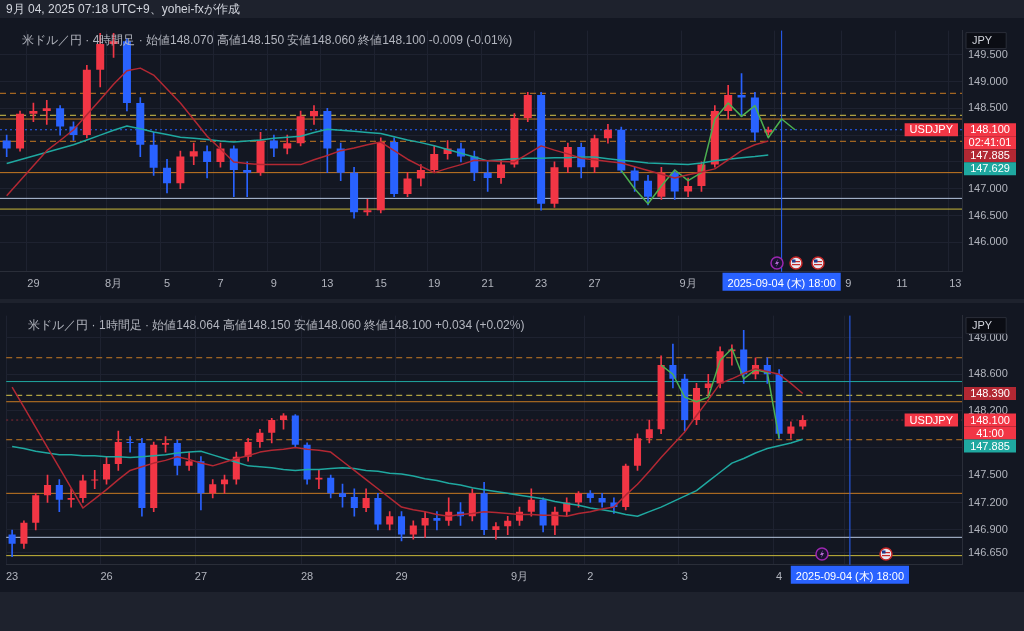  I want to click on chart-title: 9月 04, 2025 07:18 UTC+9、yohei-fxが作成, so click(123, 9).